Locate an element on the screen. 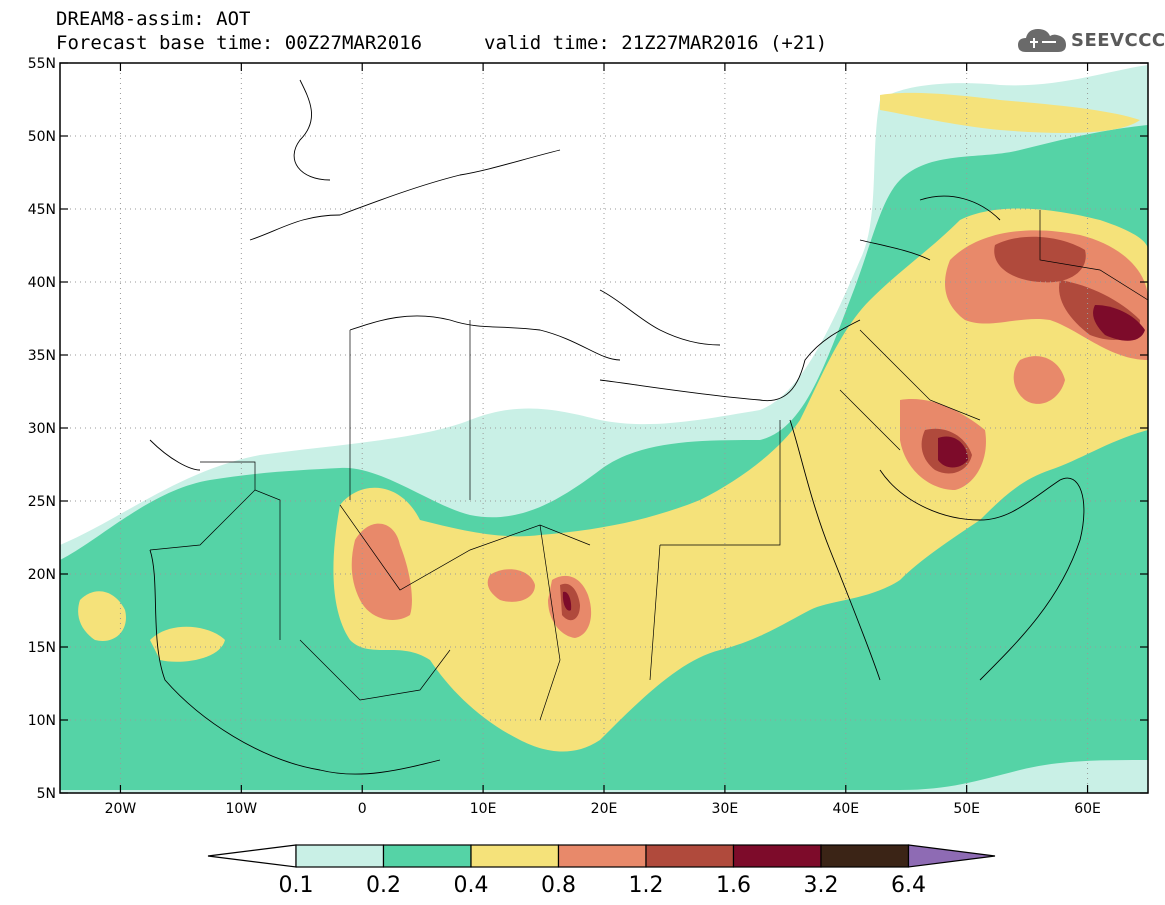 This screenshot has width=1165, height=905. lon-label: 20W is located at coordinates (121, 809).